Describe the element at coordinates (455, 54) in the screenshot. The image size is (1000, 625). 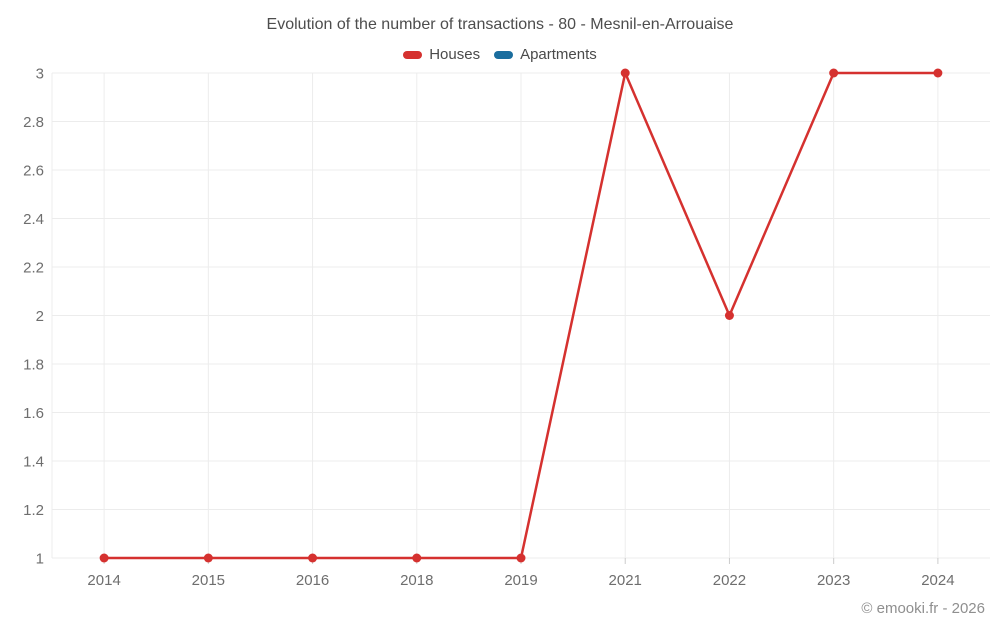
I see `legend-label: Houses` at that location.